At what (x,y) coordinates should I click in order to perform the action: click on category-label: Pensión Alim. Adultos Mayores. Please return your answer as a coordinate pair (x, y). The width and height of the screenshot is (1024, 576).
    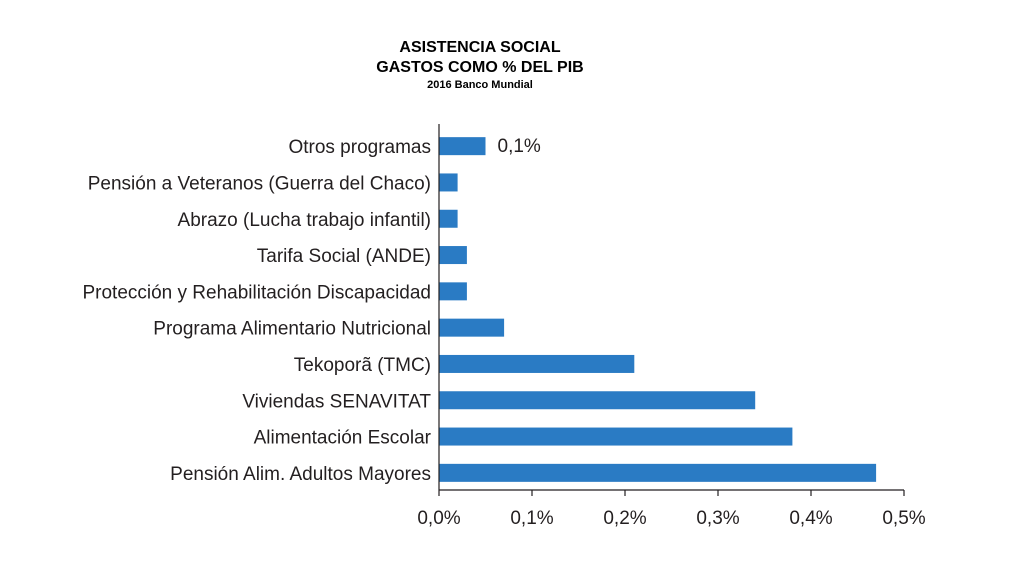
    Looking at the image, I should click on (300, 474).